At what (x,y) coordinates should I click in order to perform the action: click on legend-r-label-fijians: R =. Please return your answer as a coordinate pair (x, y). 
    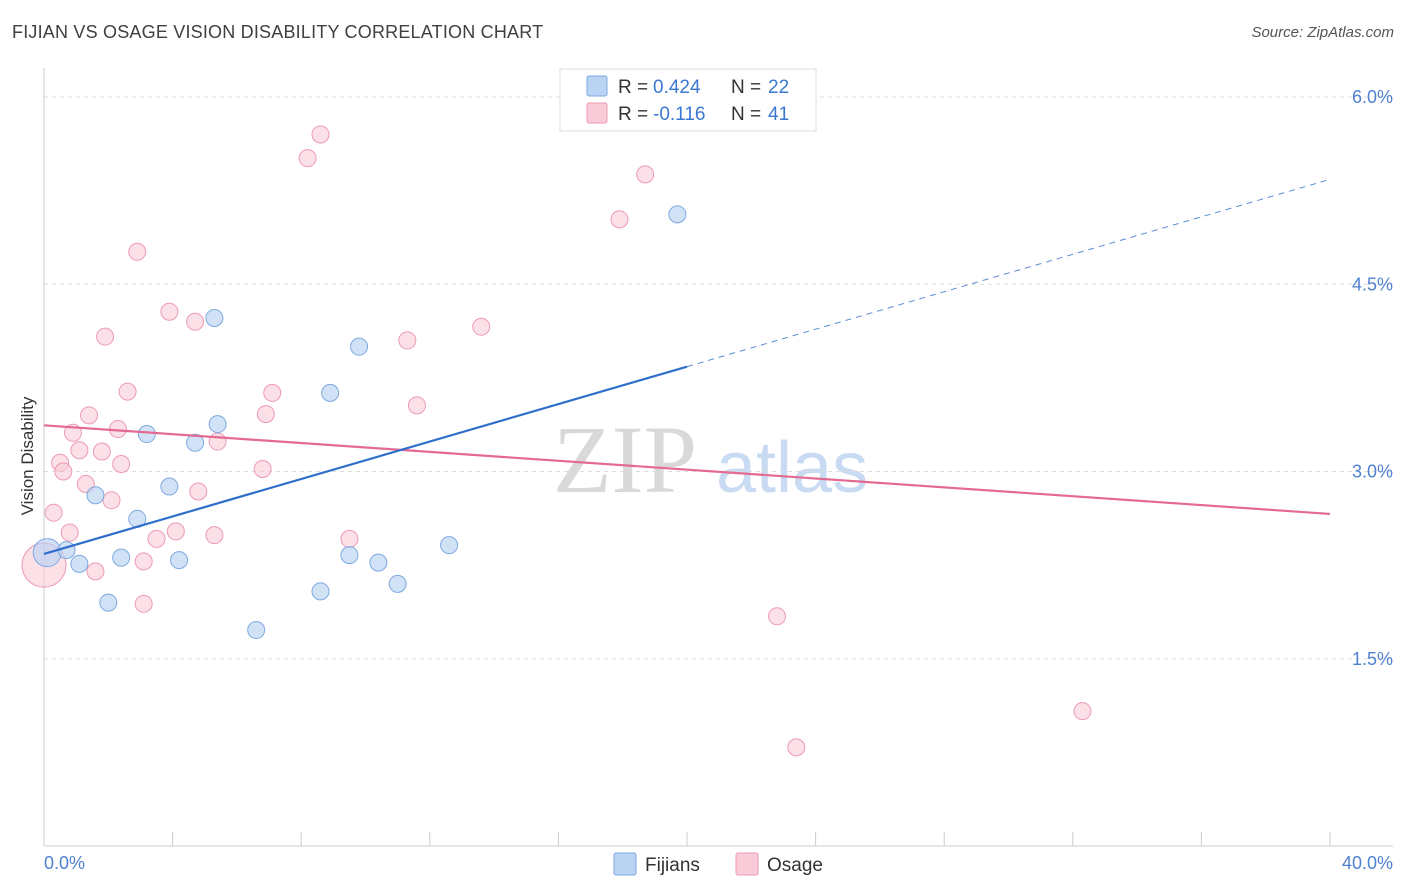
    Looking at the image, I should click on (633, 87).